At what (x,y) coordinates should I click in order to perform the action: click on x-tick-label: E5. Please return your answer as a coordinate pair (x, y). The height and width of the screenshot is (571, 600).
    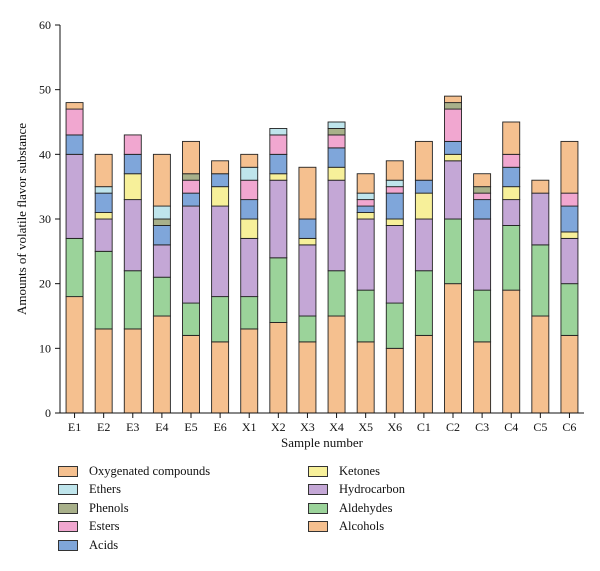
    Looking at the image, I should click on (190, 427).